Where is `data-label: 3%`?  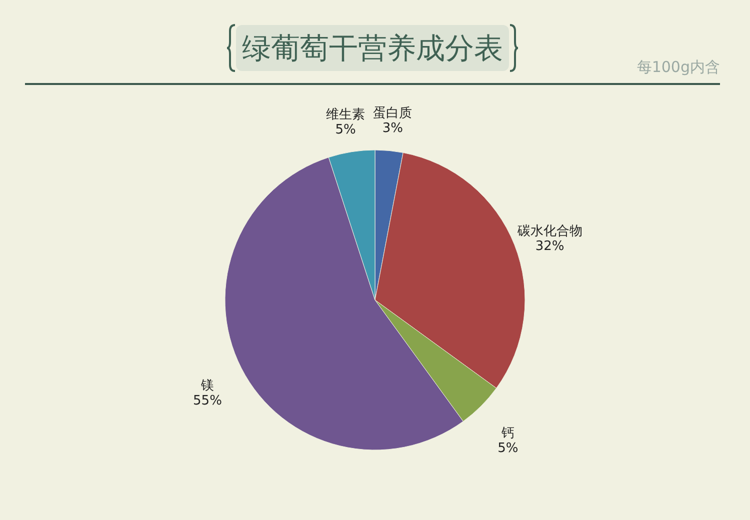 data-label: 3% is located at coordinates (393, 128).